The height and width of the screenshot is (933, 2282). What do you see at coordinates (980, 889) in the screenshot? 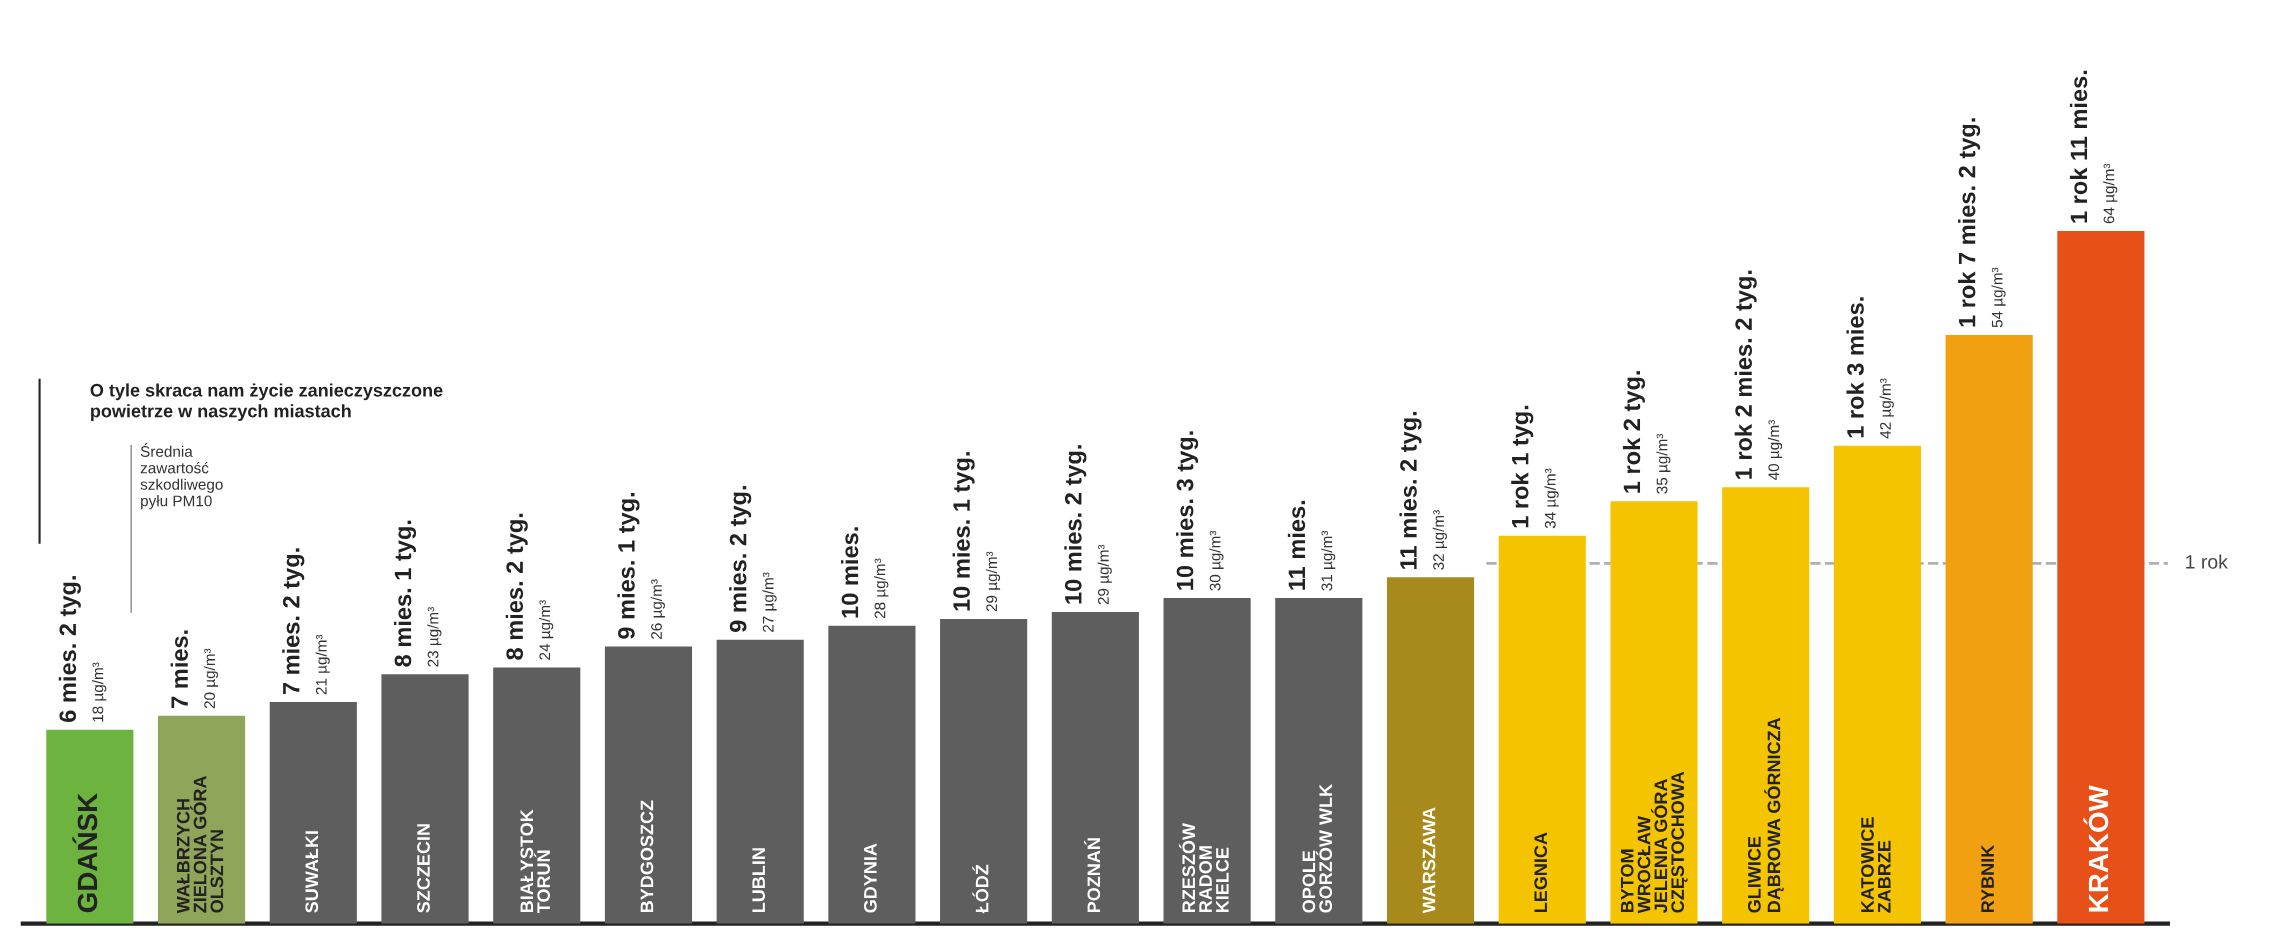
I see `x-tick-label: ŁÓDŹ` at bounding box center [980, 889].